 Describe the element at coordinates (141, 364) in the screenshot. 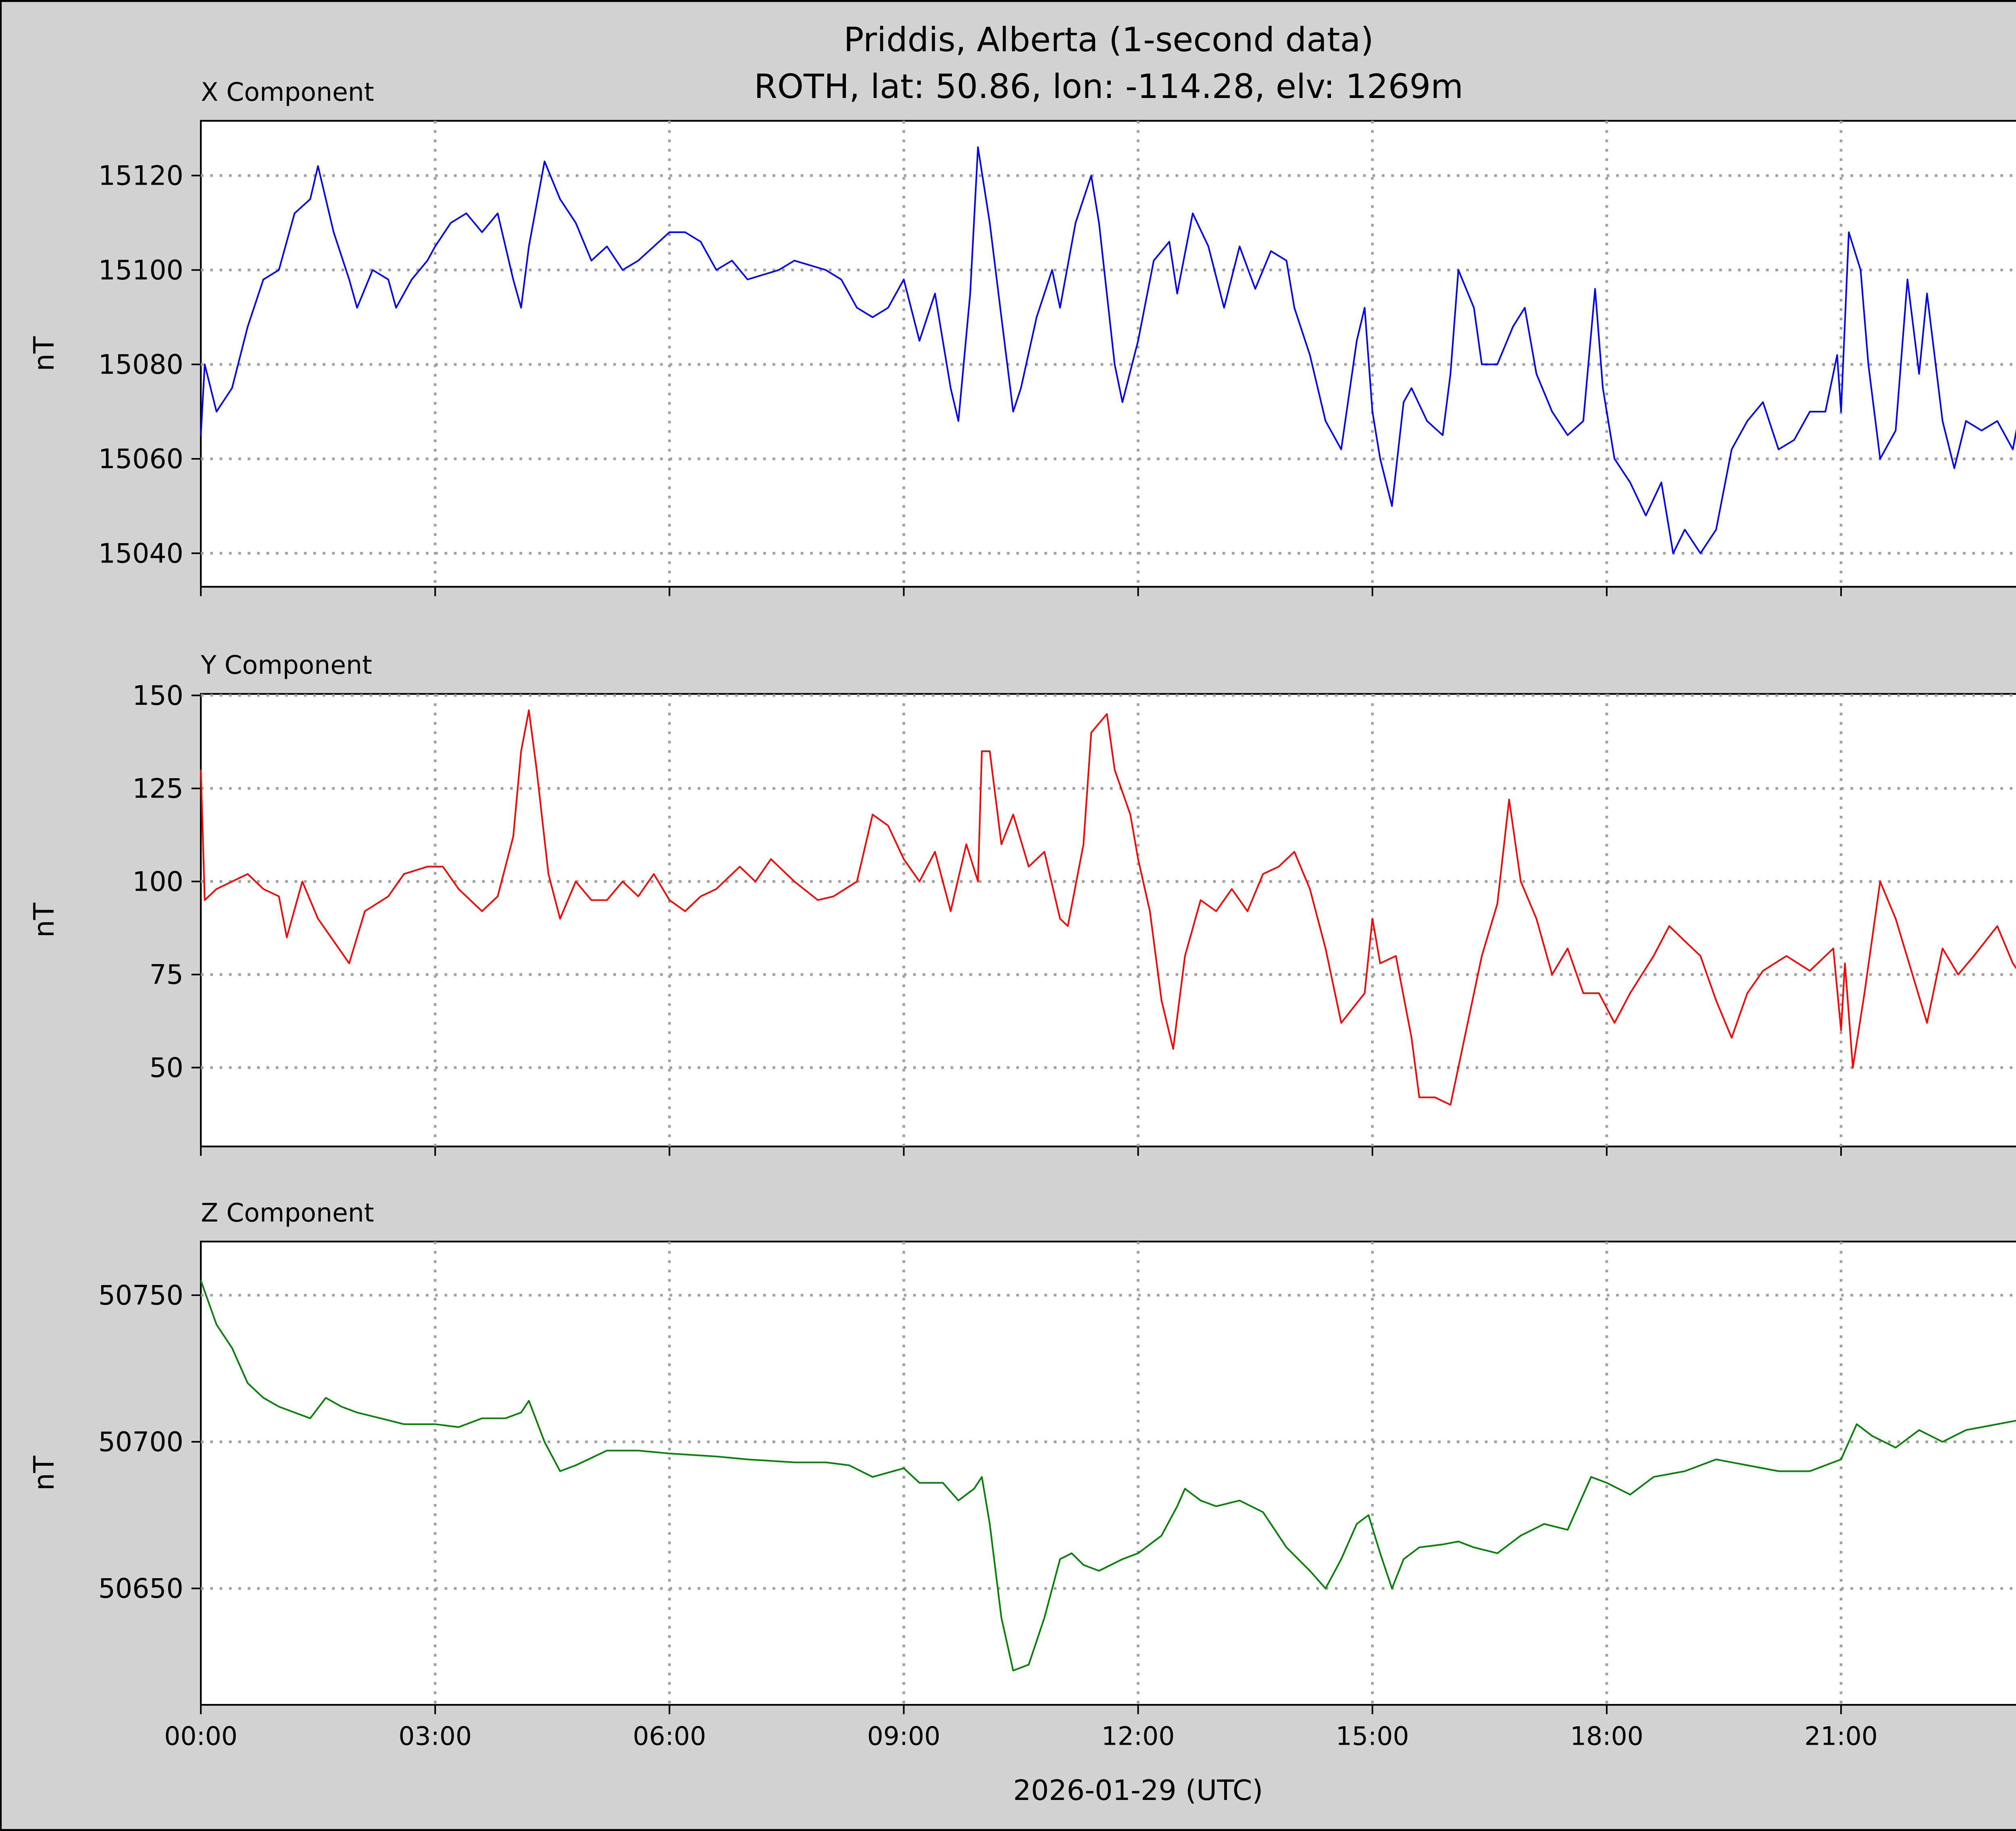

I see `y-tick-label: 15080` at that location.